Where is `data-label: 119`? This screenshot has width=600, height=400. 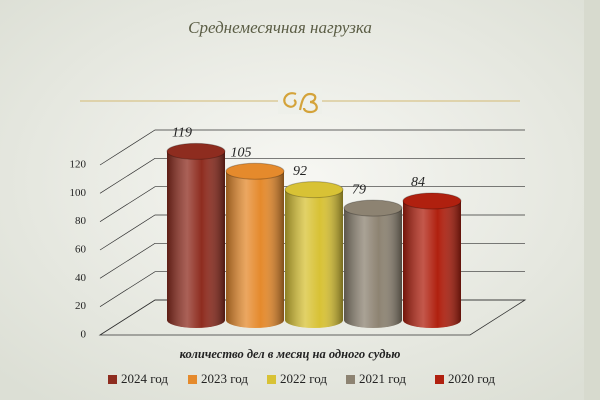 data-label: 119 is located at coordinates (182, 133).